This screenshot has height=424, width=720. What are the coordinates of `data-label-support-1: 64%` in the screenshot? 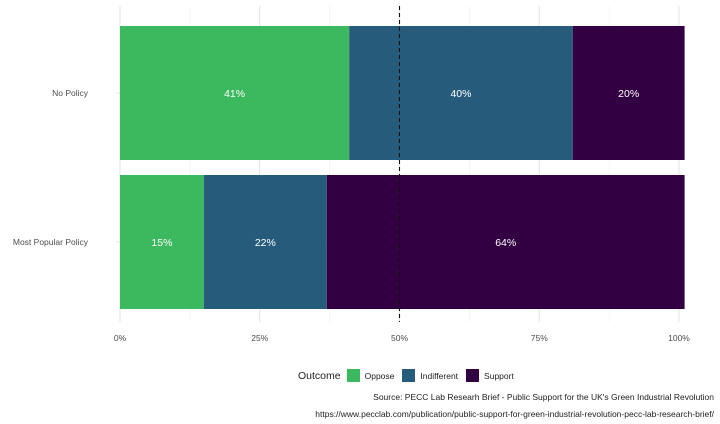 It's located at (505, 243).